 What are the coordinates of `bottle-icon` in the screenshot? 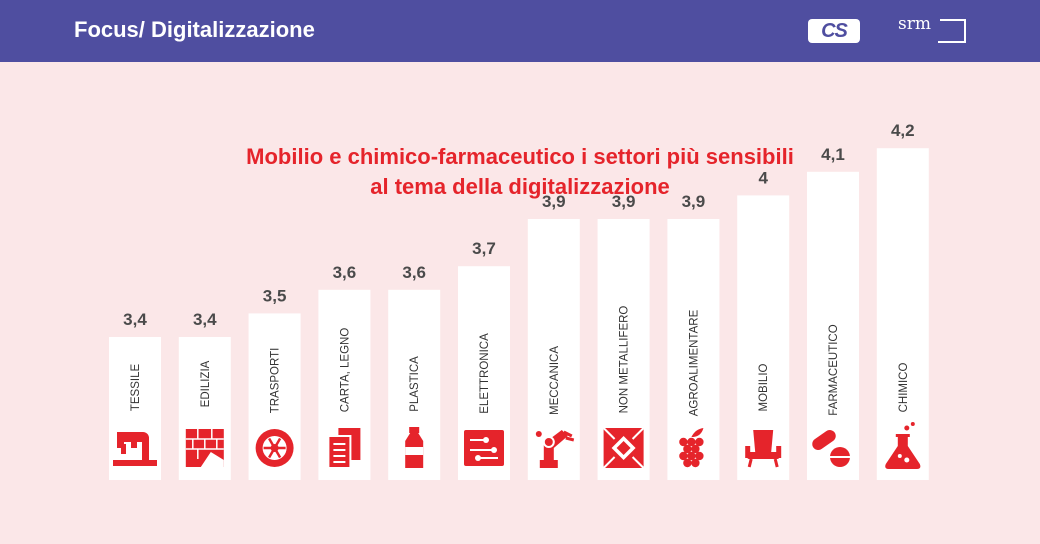 It's located at (414, 447).